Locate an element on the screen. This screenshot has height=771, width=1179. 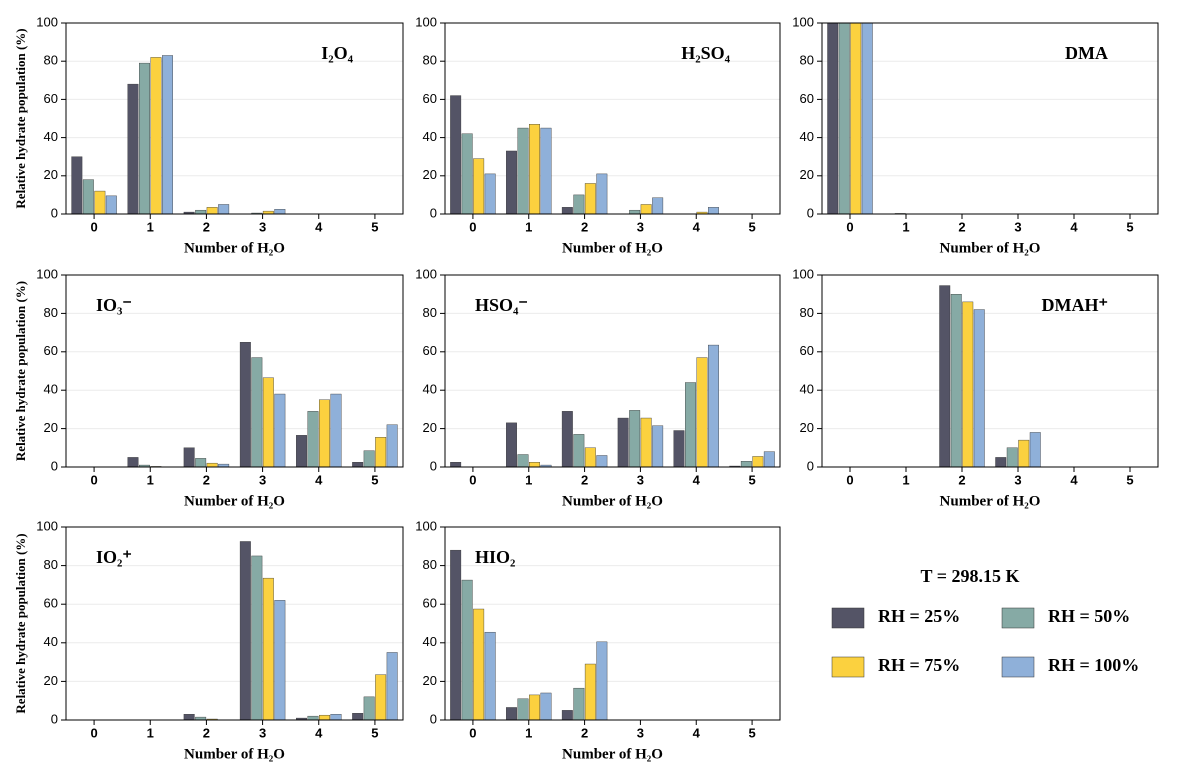
panel-title: DMAH⁺ is located at coordinates (1075, 305).